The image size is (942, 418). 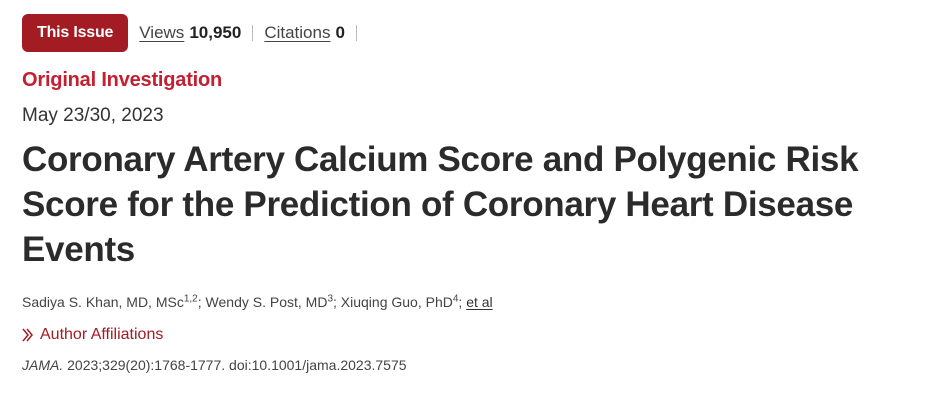 I want to click on journal-name: JAMA., so click(x=43, y=365).